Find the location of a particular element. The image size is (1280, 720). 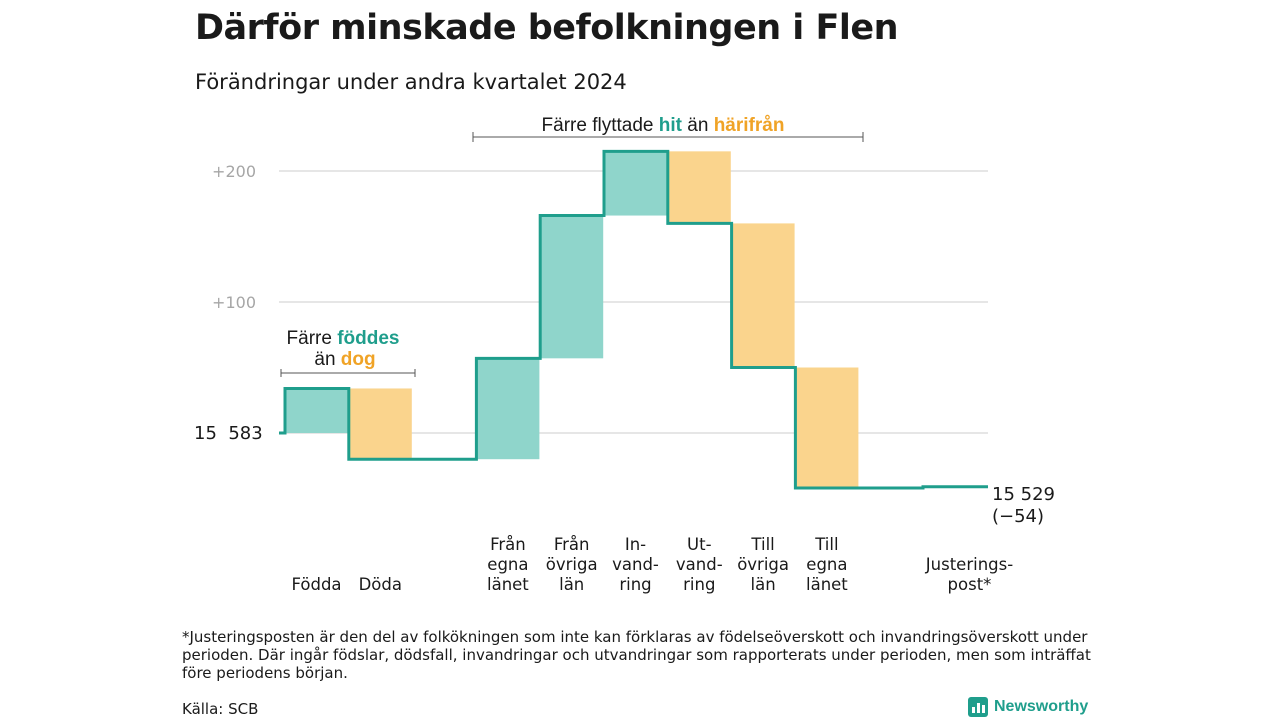

y-tick-label: +200 is located at coordinates (234, 171).